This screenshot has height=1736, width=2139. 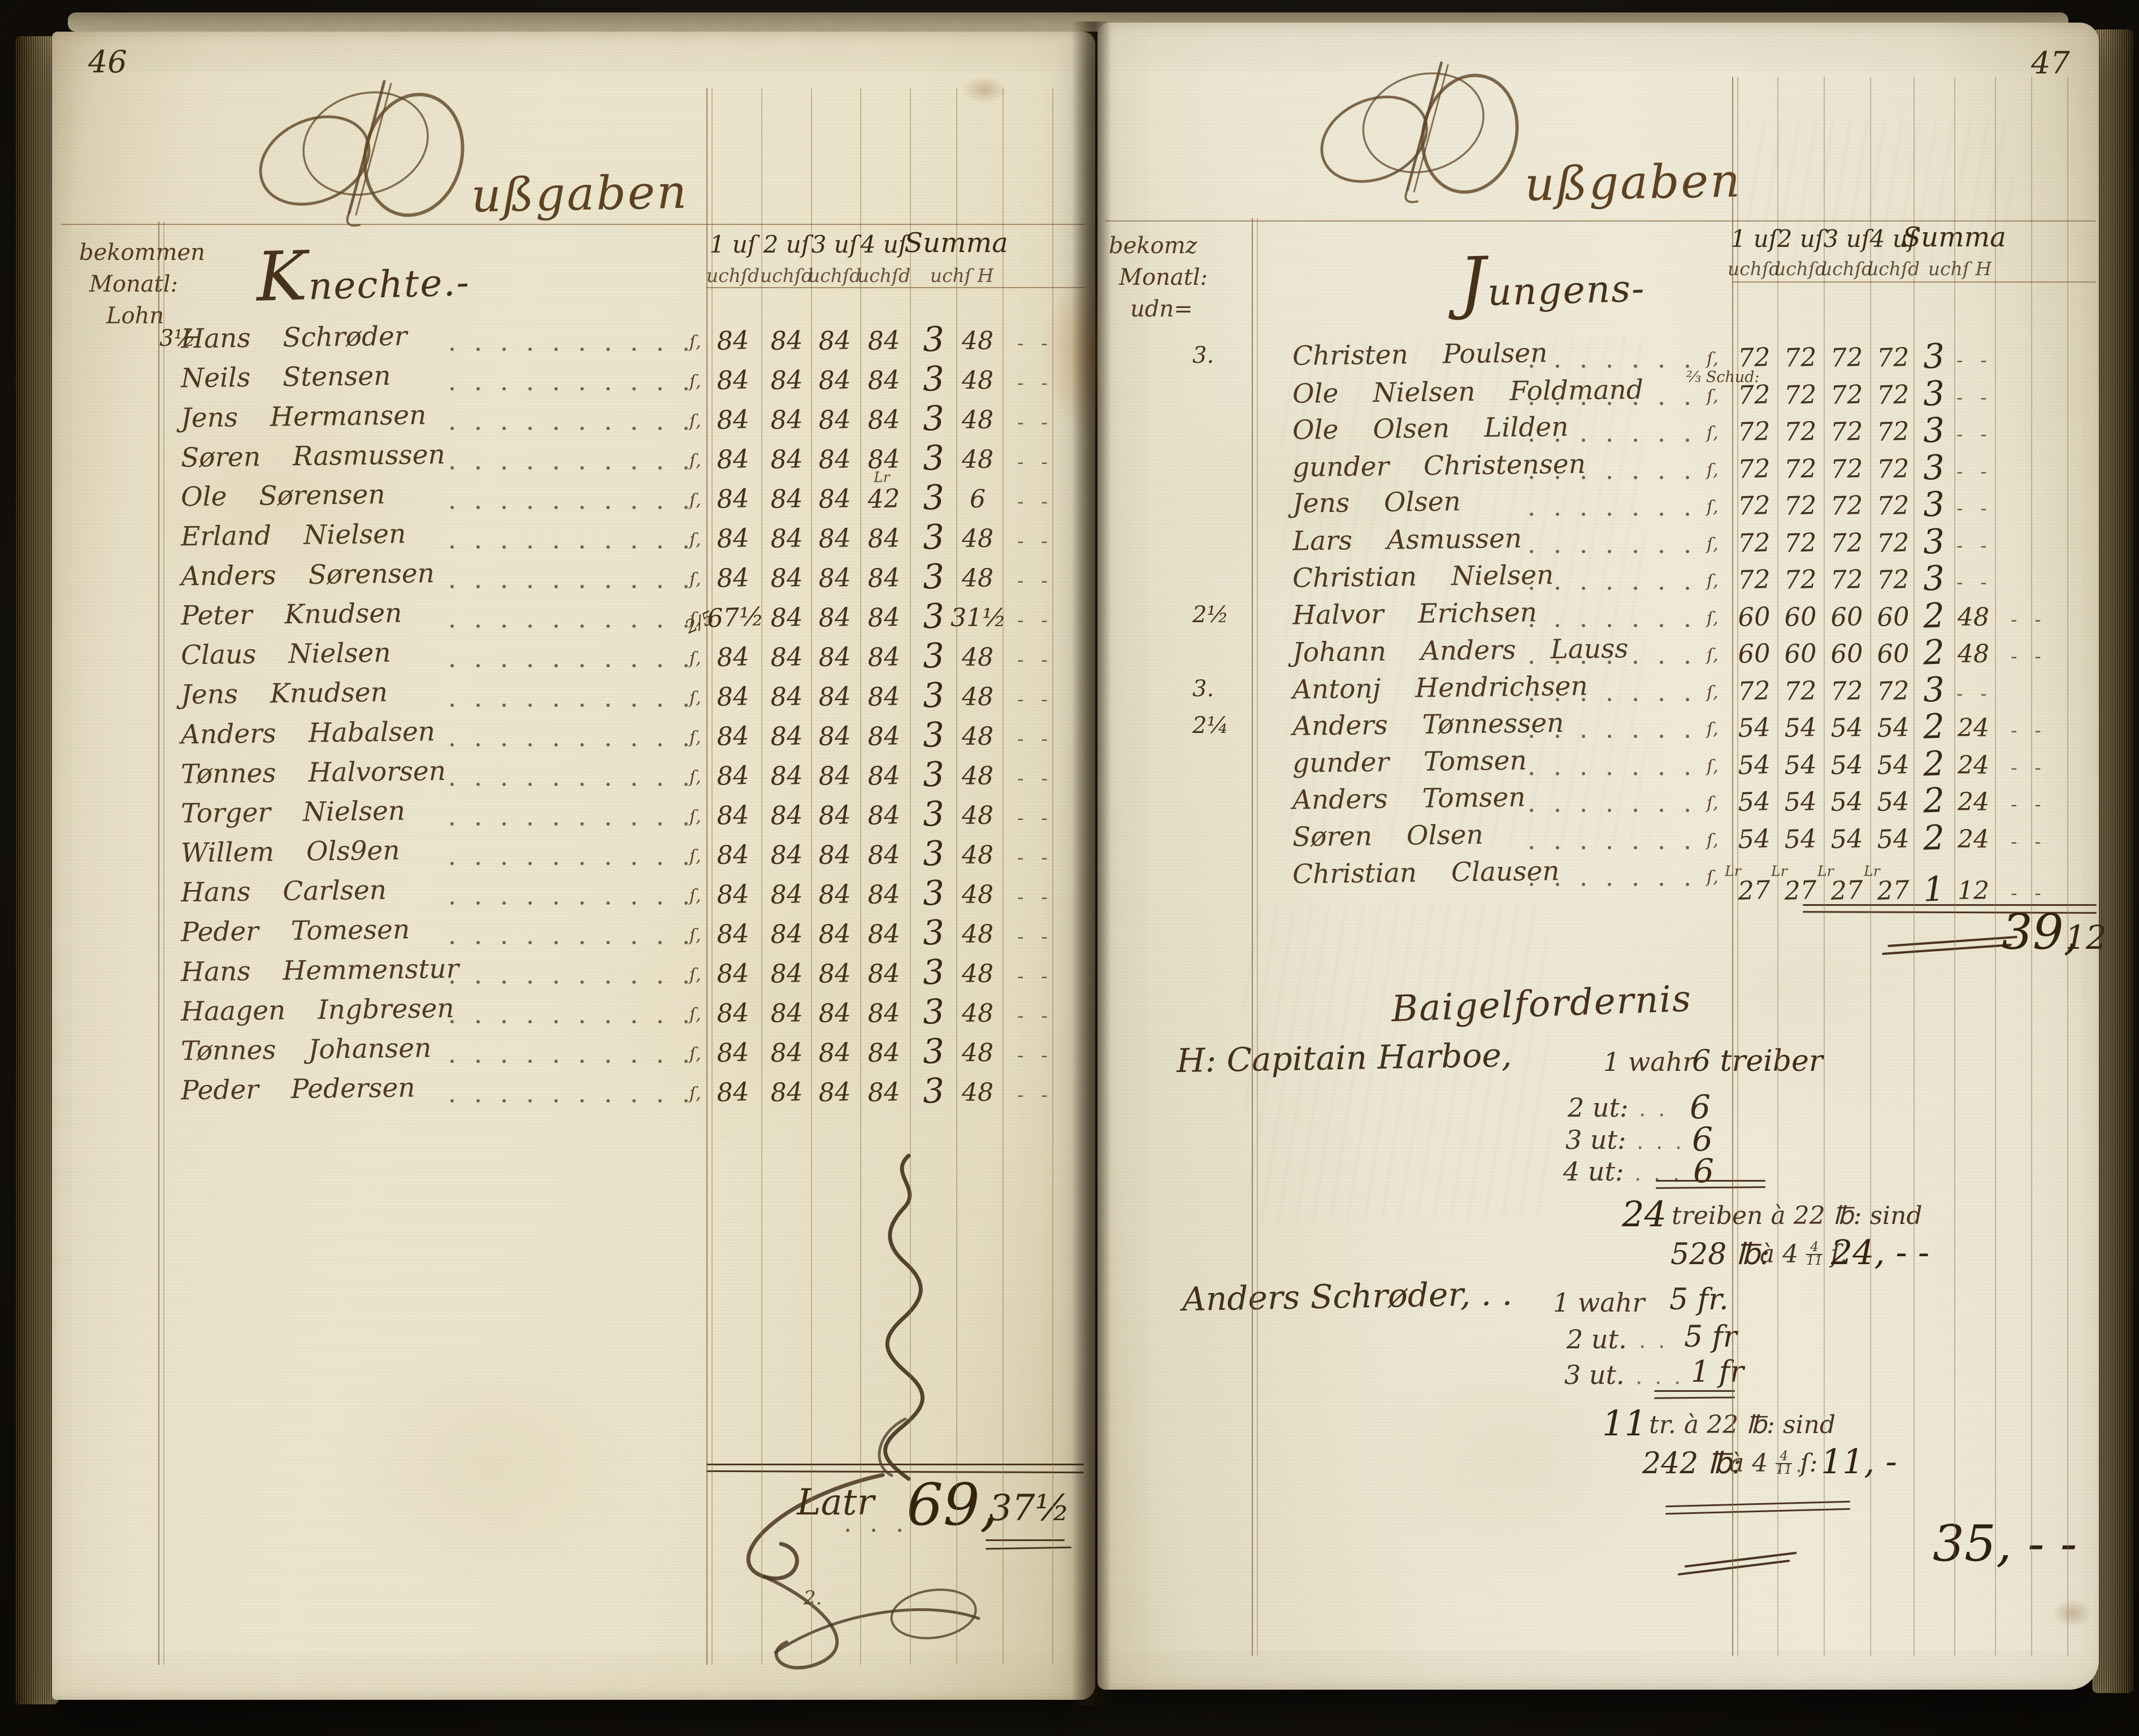 What do you see at coordinates (1797, 1215) in the screenshot?
I see `expense-sum-text: treiben à 22 ℔: sind` at bounding box center [1797, 1215].